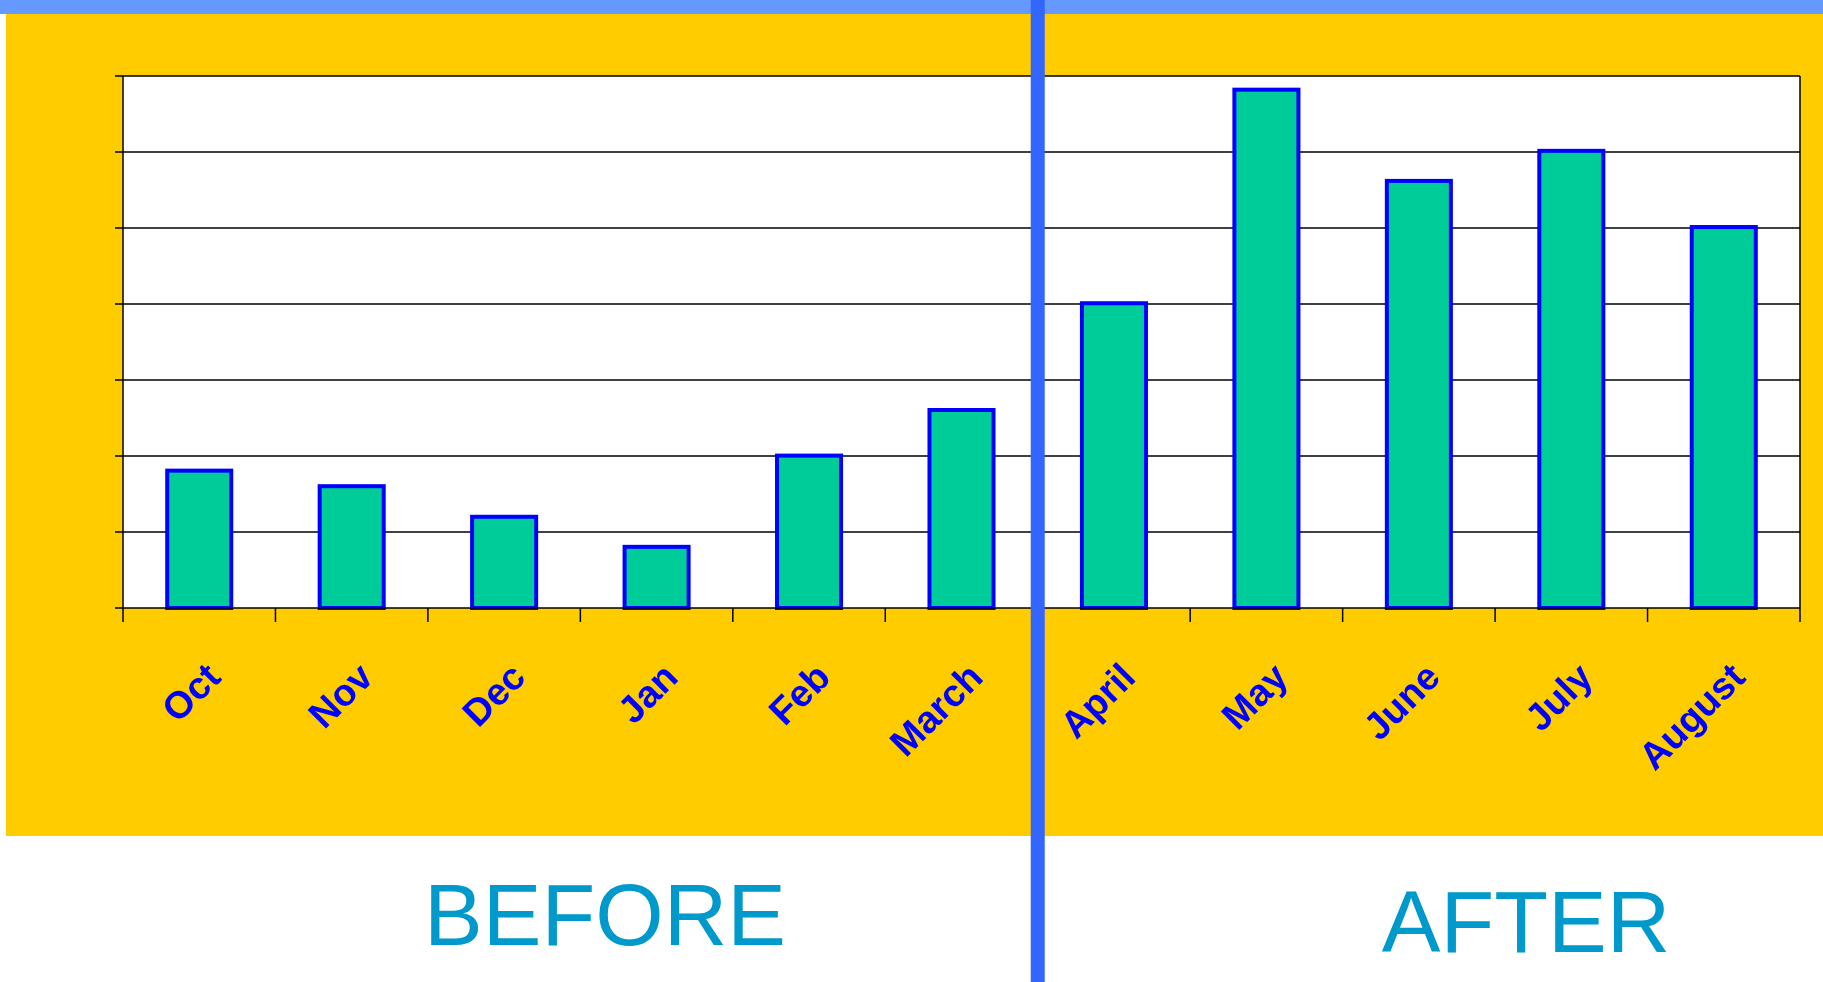  Describe the element at coordinates (340, 695) in the screenshot. I see `x-tick-label: Nov` at that location.